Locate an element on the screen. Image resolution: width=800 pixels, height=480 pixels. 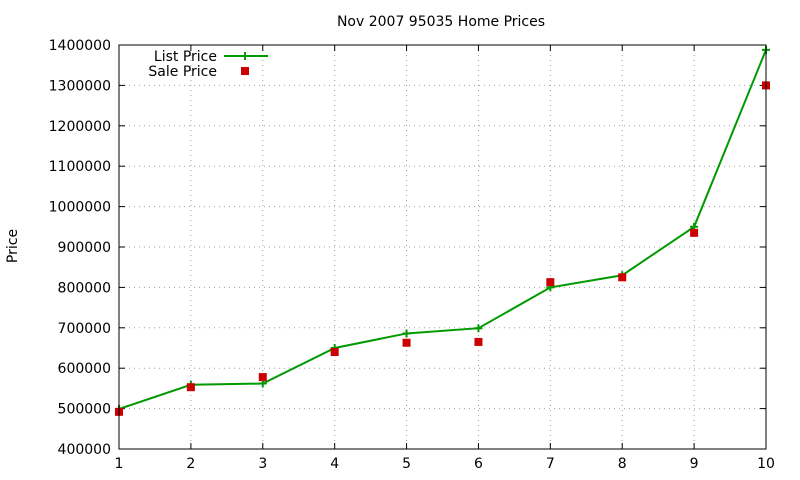
y-tick-label: 500000 is located at coordinates (84, 410).